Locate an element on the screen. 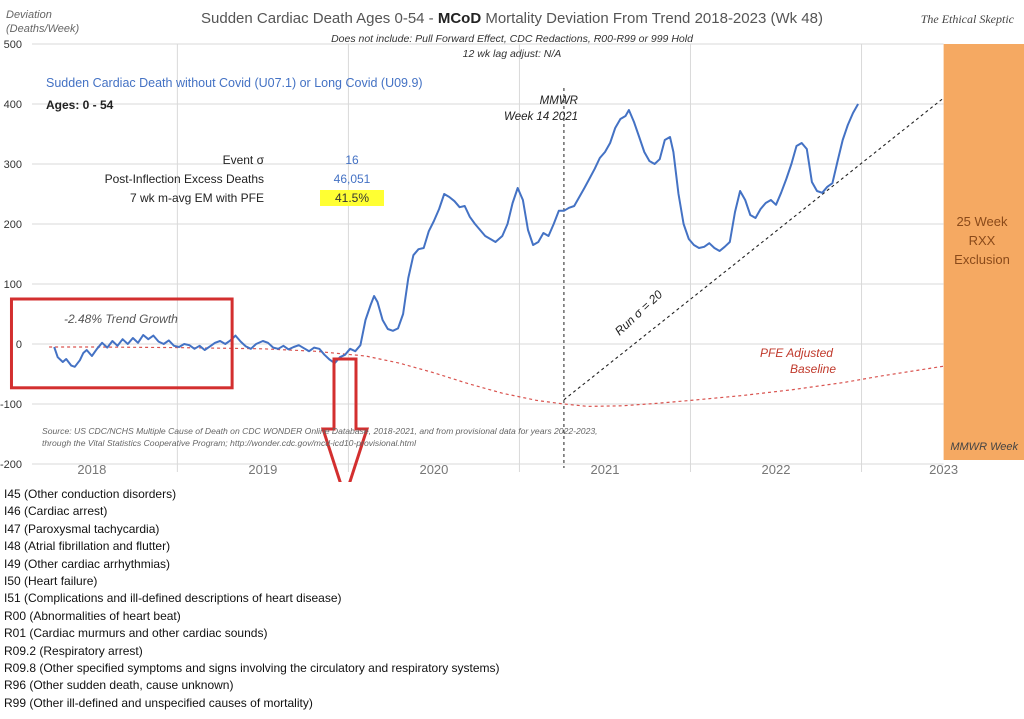 Image resolution: width=1024 pixels, height=719 pixels. x-year-label: 2018 is located at coordinates (91, 469).